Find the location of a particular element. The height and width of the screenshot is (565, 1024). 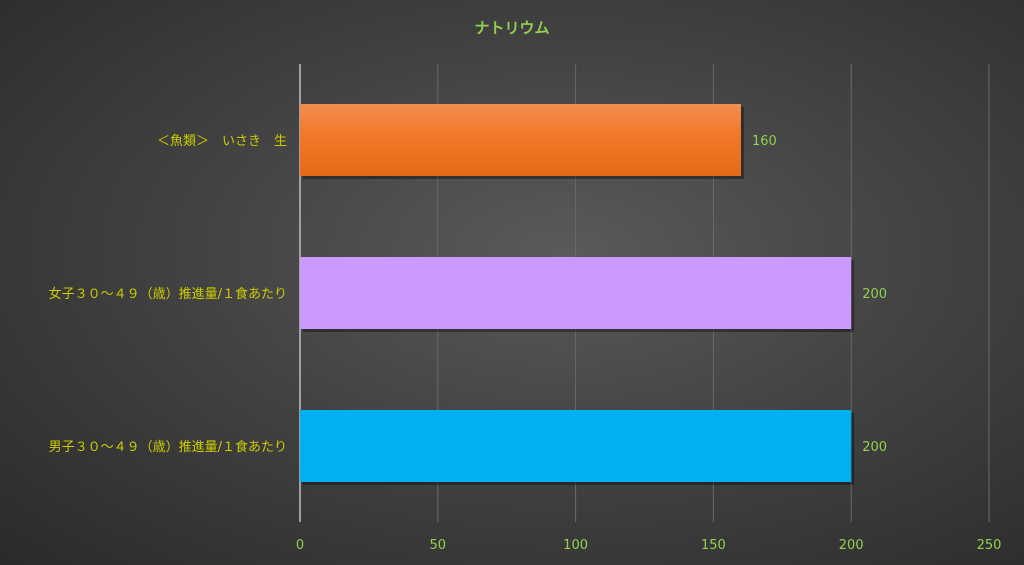

data-label: 160 is located at coordinates (764, 141).